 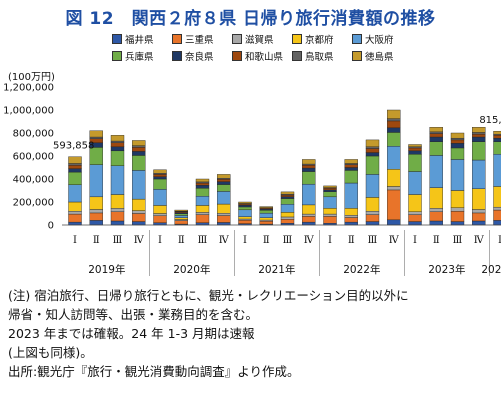 I want to click on note-line: 2023 年までは確報。24 年 1-3 月期は速報, so click(x=131, y=333).